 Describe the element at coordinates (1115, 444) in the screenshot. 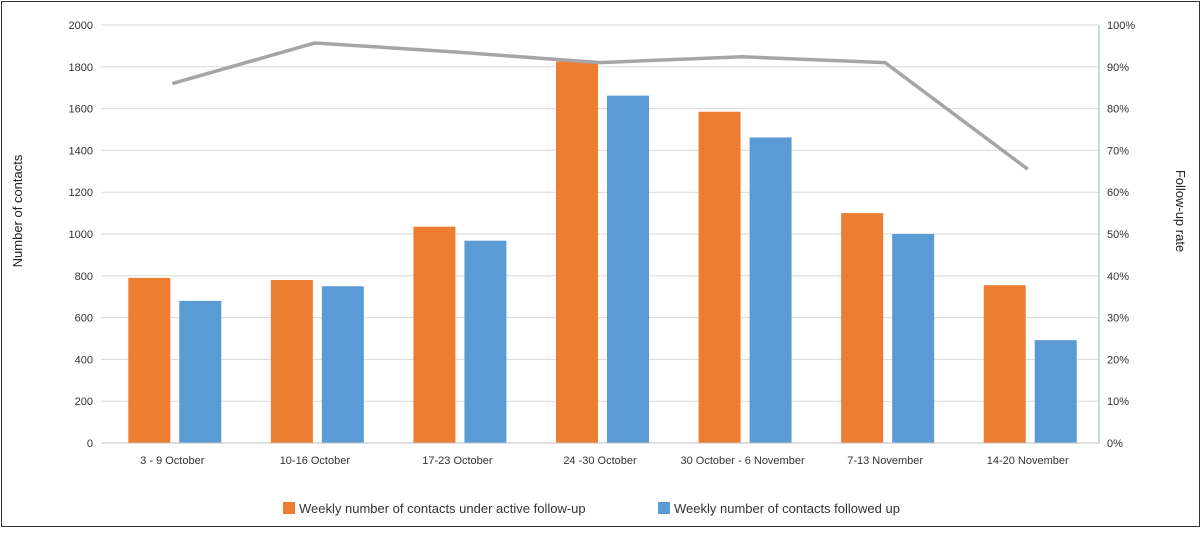

I see `y2-tick-label: 0%` at that location.